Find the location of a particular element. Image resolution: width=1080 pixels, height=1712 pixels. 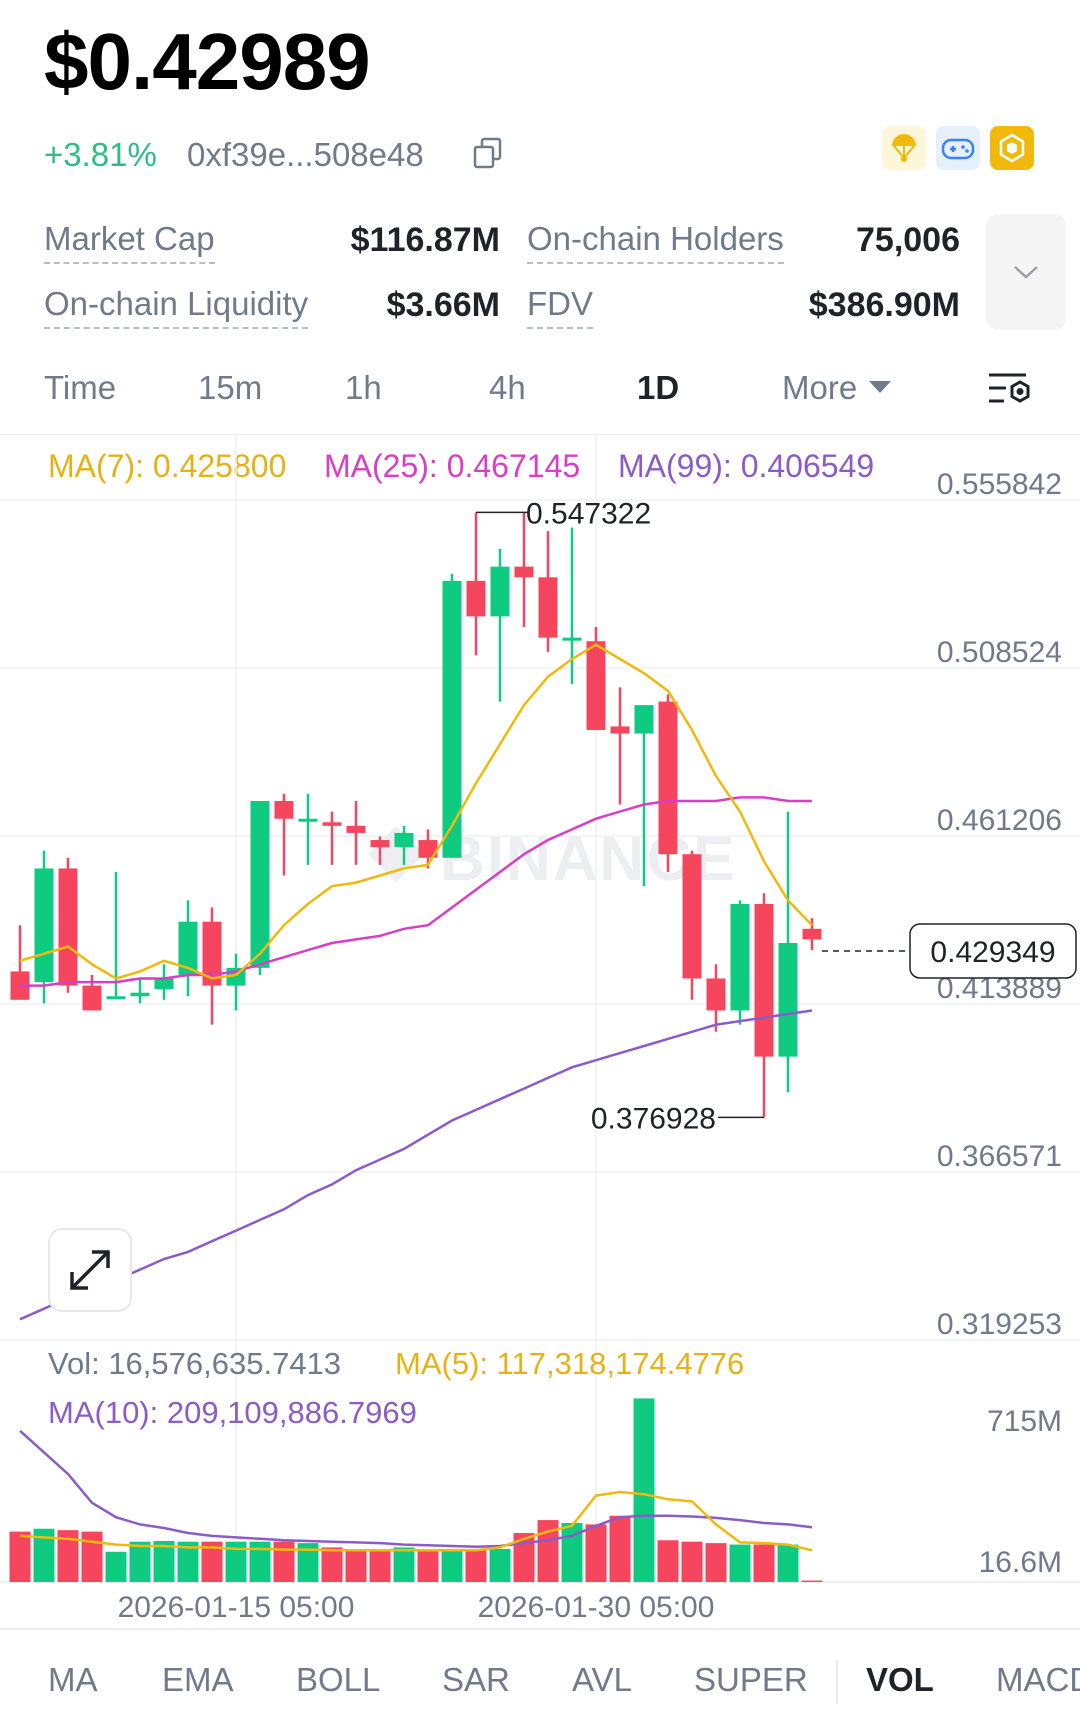

tab-1d: 1D is located at coordinates (658, 387).